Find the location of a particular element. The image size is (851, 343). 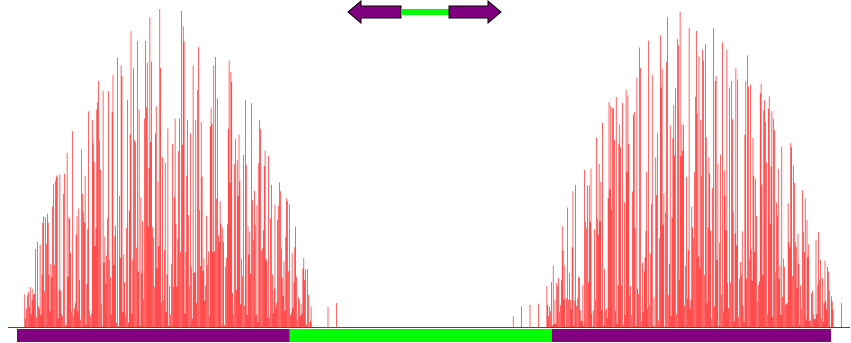

left-arm-arrow-icon is located at coordinates (374, 12).